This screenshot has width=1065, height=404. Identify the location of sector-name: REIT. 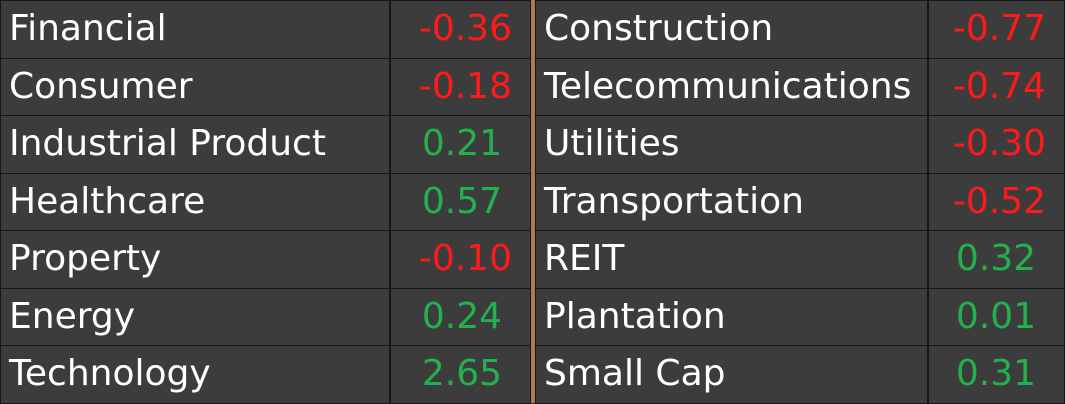
(731, 259).